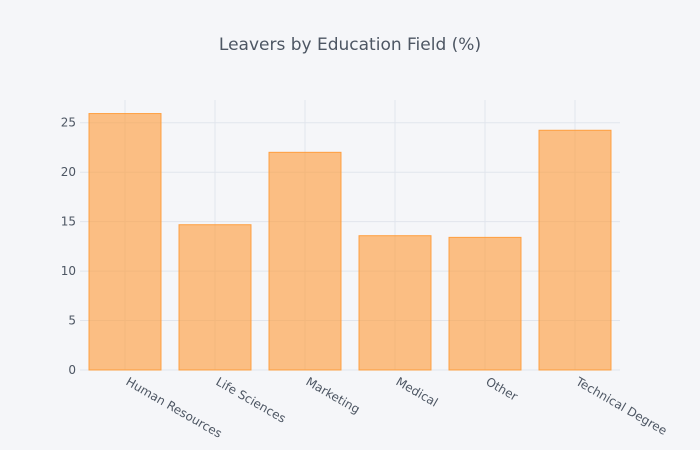 This screenshot has width=700, height=450. What do you see at coordinates (68, 246) in the screenshot?
I see `y-axis-ticks: 0 5 10 15 20 25` at bounding box center [68, 246].